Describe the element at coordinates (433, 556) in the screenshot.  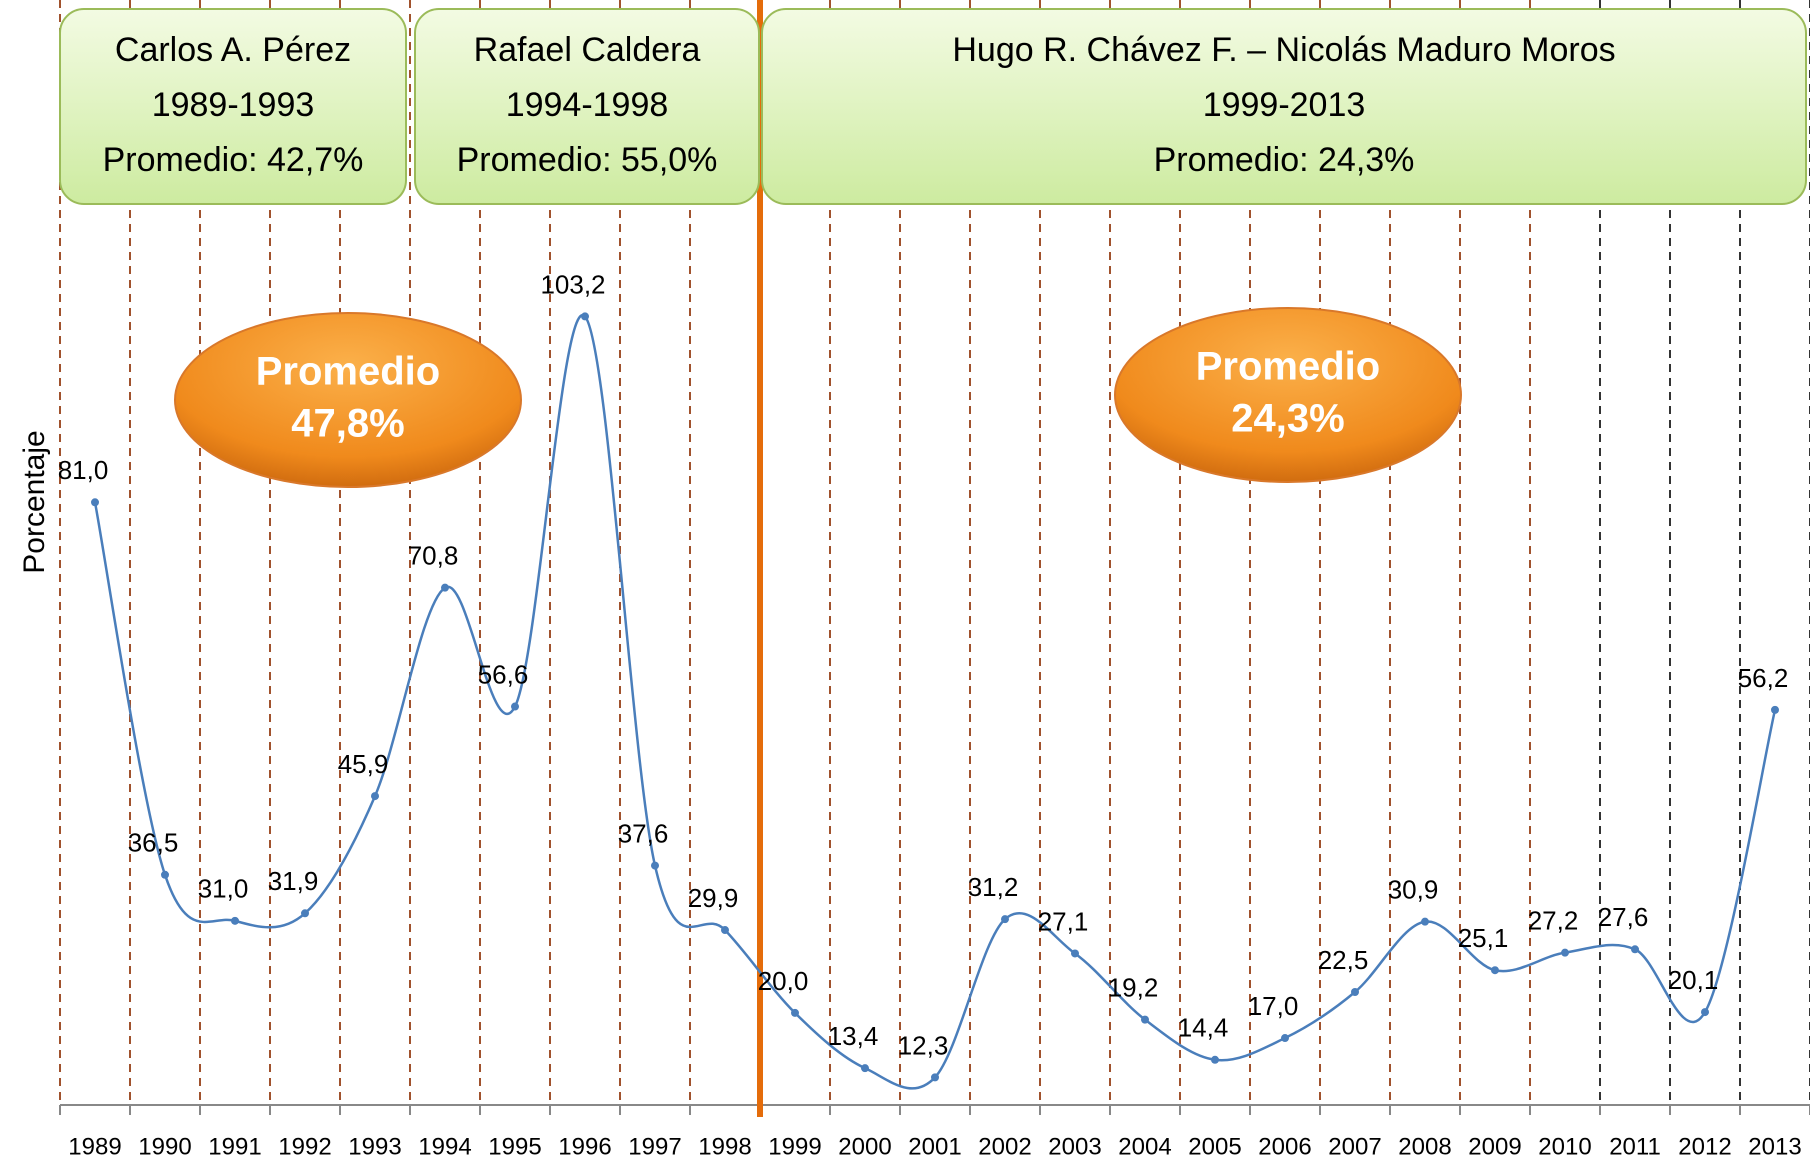
I see `data-label: 70,8` at that location.